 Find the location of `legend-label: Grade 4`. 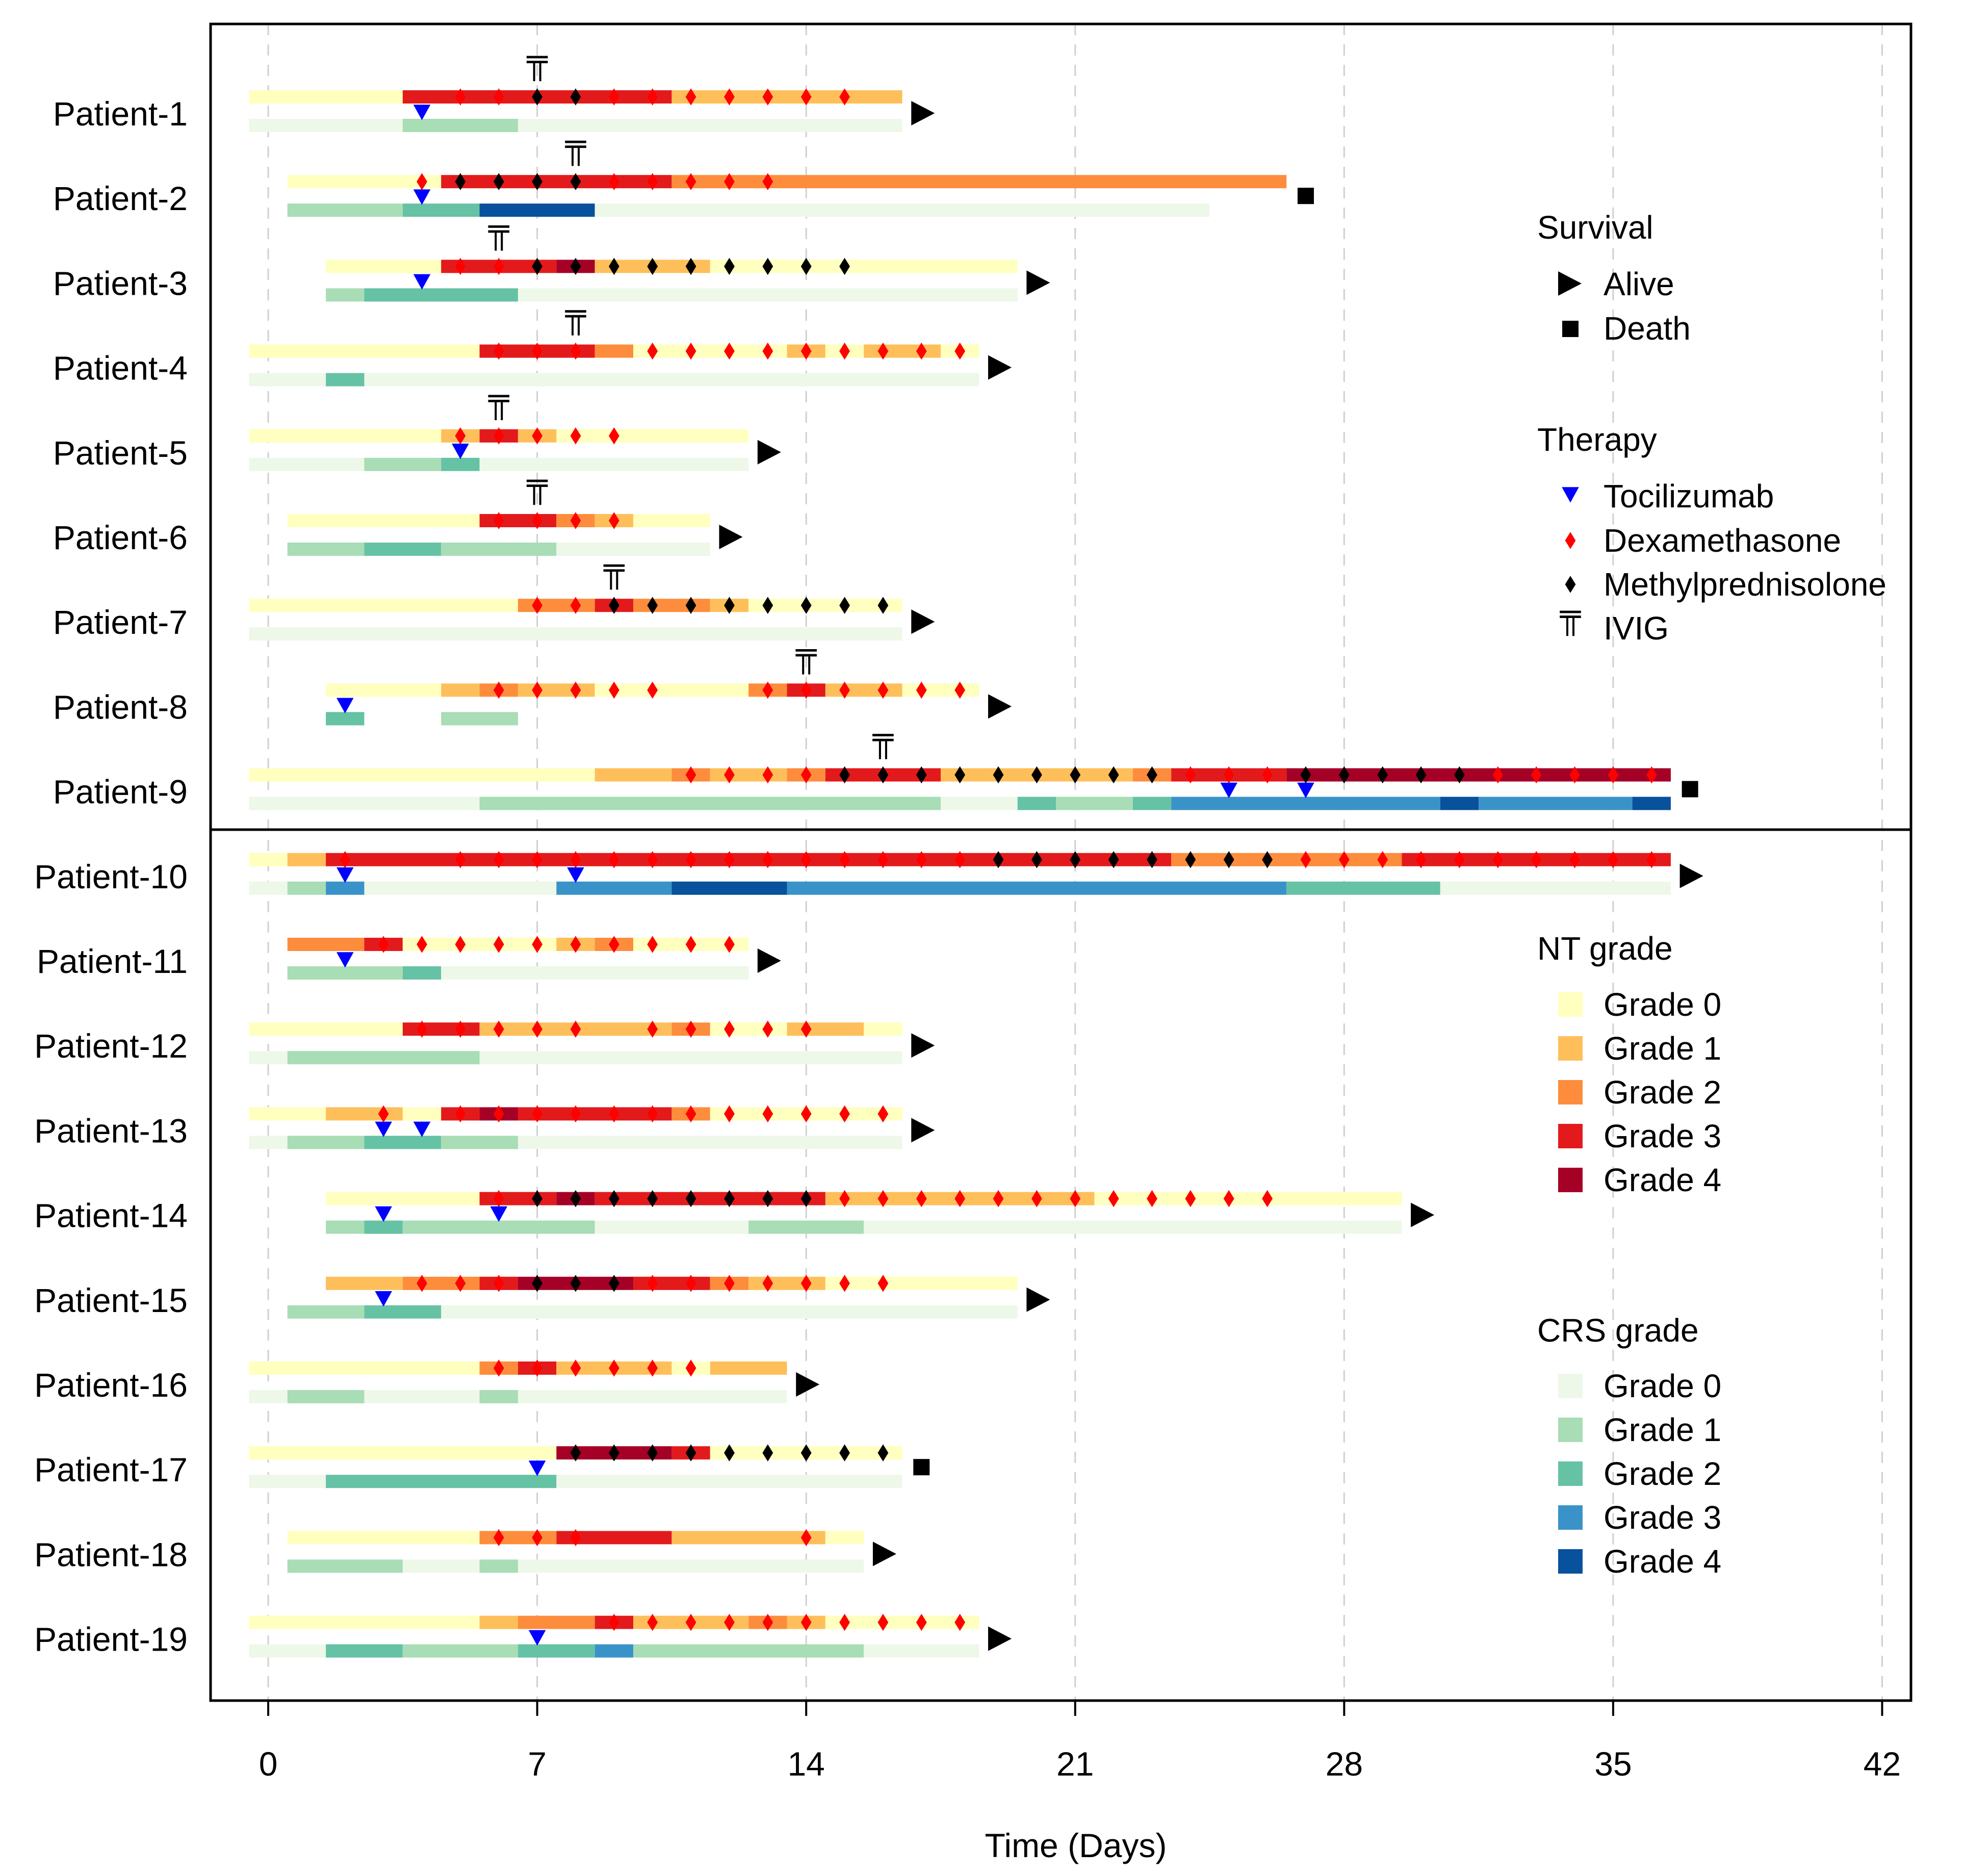

legend-label: Grade 4 is located at coordinates (1663, 1180).